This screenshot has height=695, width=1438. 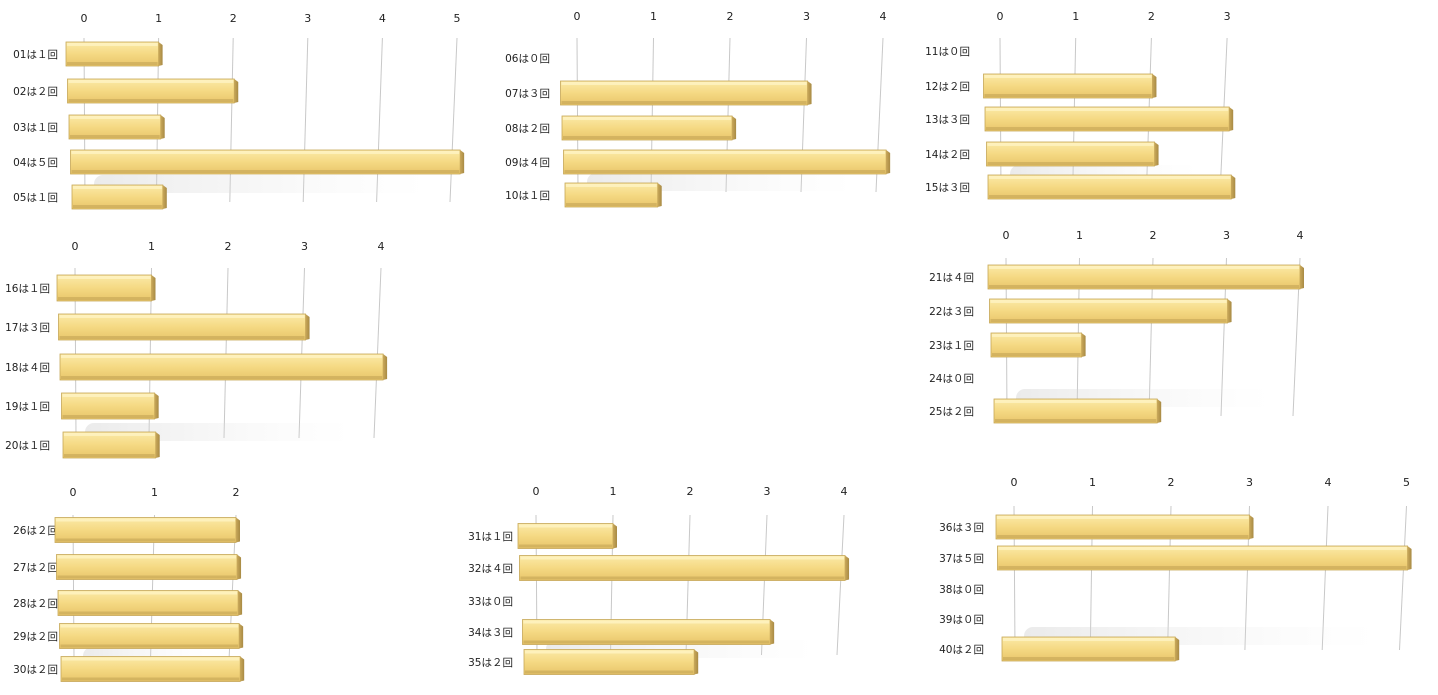 What do you see at coordinates (35, 92) in the screenshot?
I see `category-label: 02は２回` at bounding box center [35, 92].